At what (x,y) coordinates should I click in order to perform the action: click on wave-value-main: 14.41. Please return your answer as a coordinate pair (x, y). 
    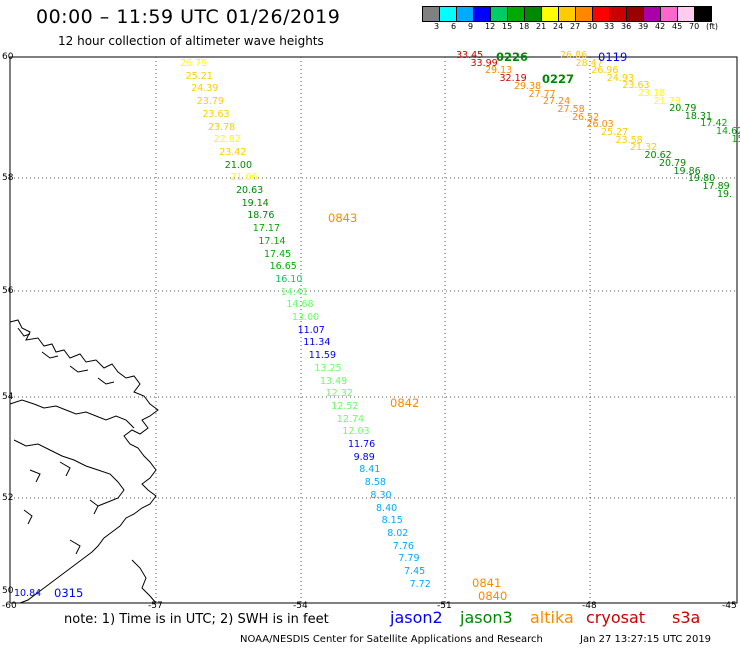
    Looking at the image, I should click on (294, 292).